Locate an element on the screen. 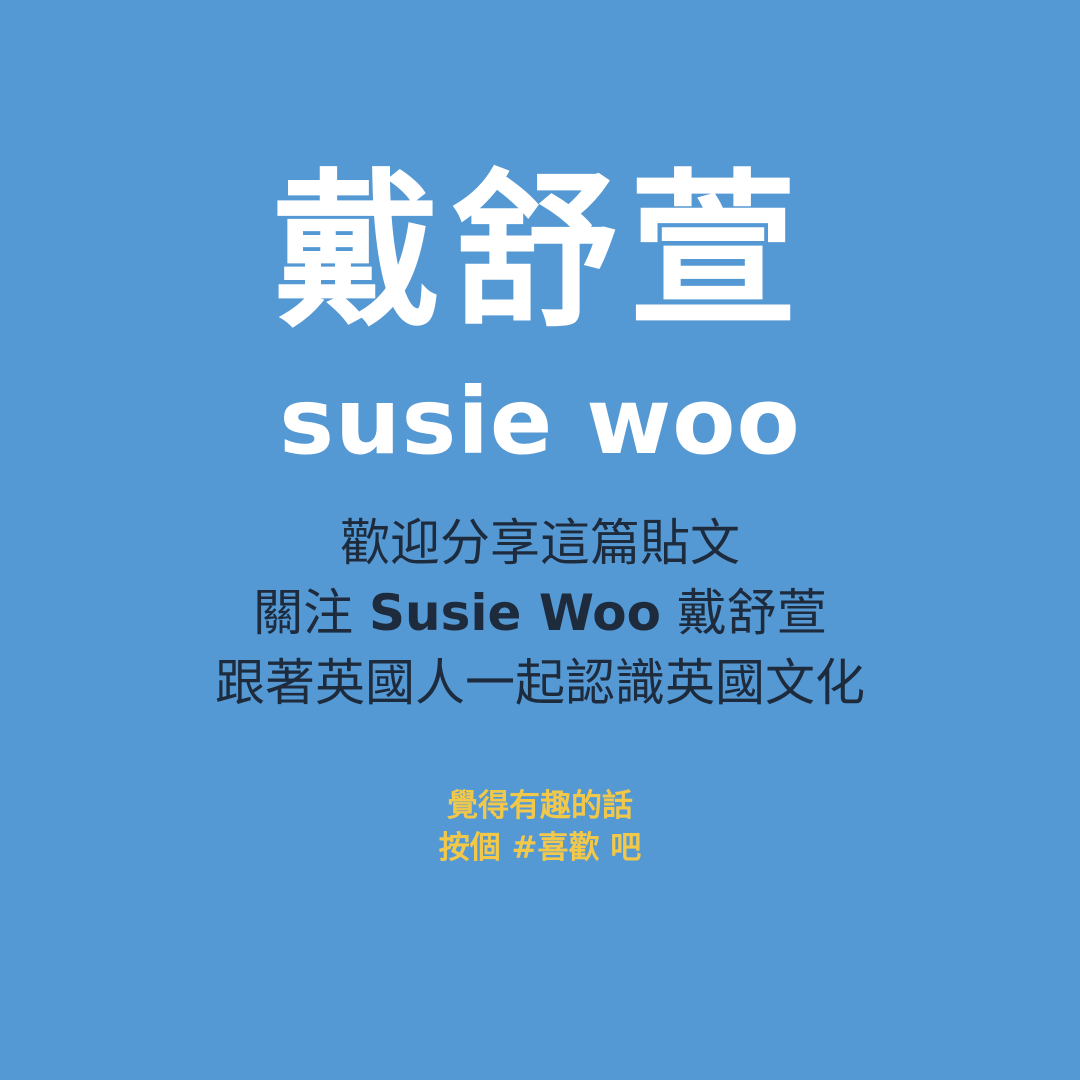  logo-chinese-name: 戴舒萱 is located at coordinates (540, 252).